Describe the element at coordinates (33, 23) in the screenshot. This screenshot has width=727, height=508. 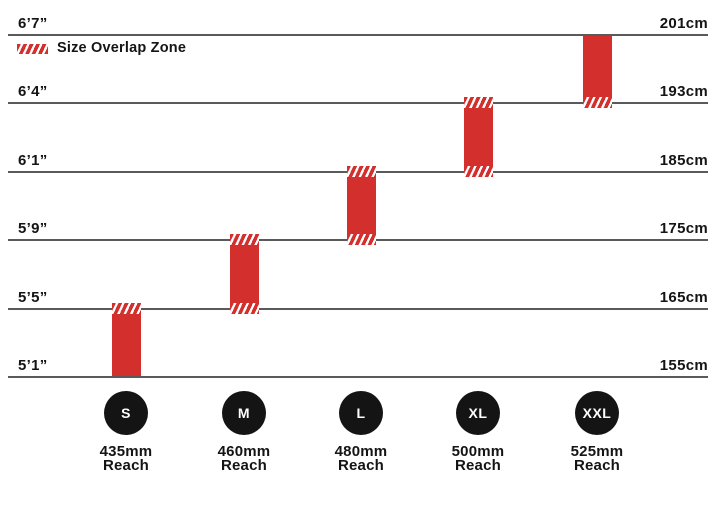
I see `imperial-tick: 6’7”` at that location.